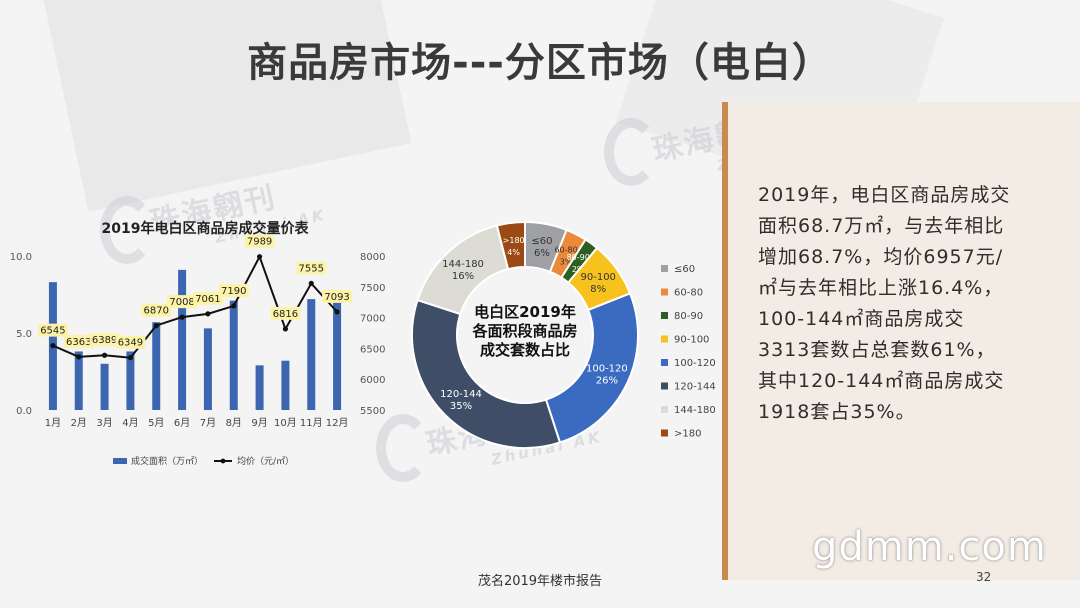  What do you see at coordinates (881, 257) in the screenshot?
I see `summary-line: 增加68.7%，均价6957元/` at bounding box center [881, 257].